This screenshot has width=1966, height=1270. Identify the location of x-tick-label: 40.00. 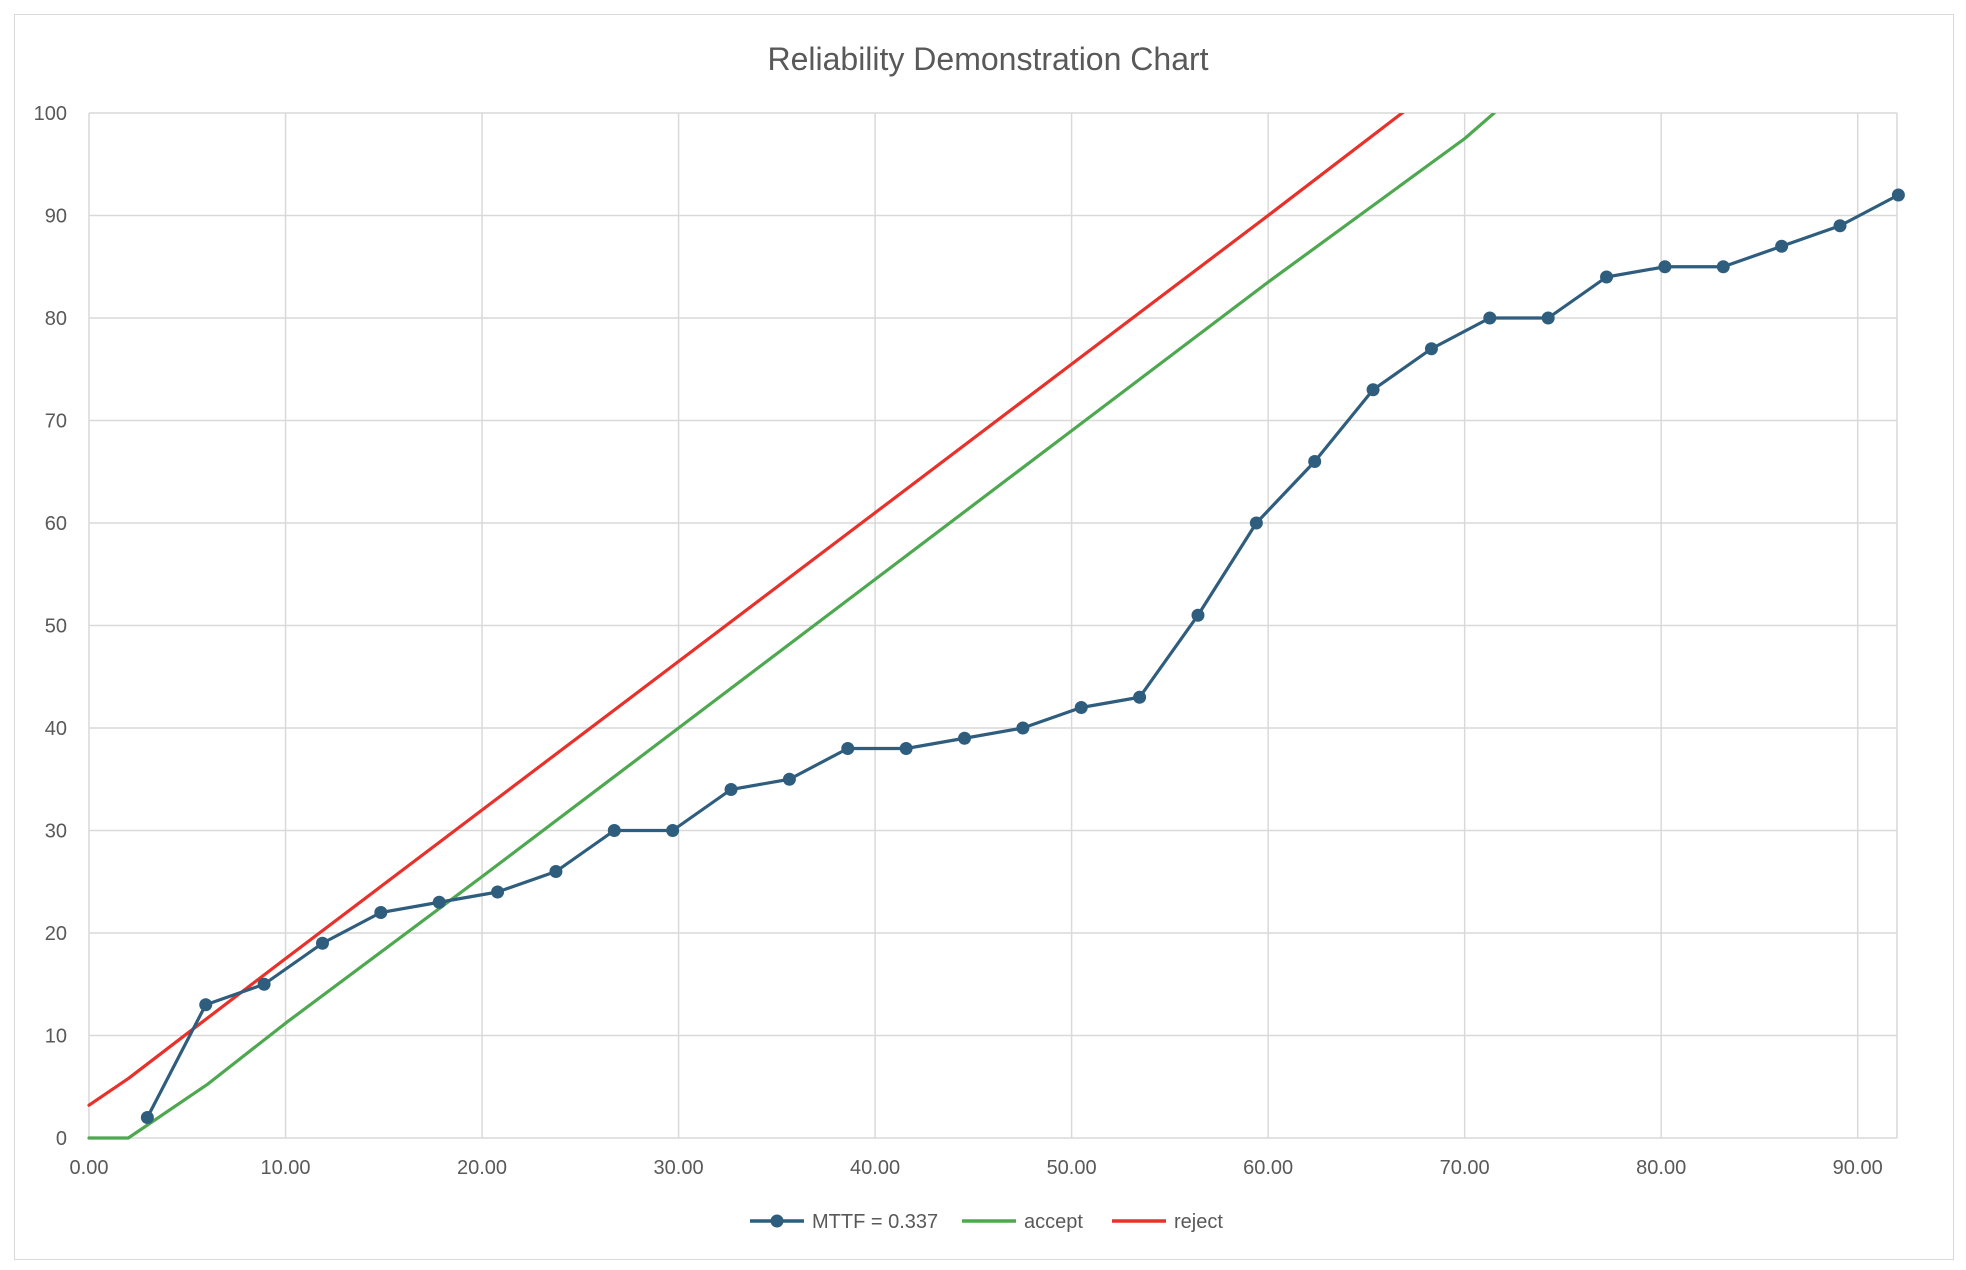
(875, 1168).